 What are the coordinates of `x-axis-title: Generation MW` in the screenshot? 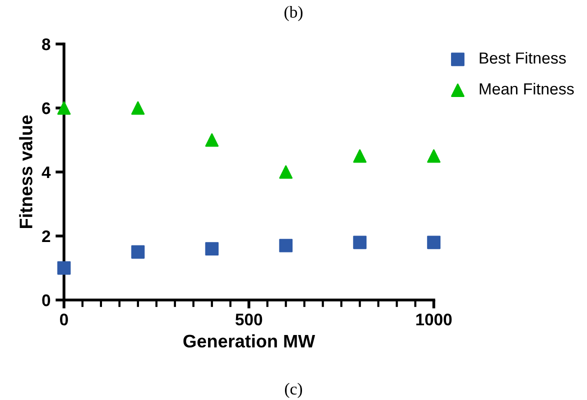 It's located at (249, 341).